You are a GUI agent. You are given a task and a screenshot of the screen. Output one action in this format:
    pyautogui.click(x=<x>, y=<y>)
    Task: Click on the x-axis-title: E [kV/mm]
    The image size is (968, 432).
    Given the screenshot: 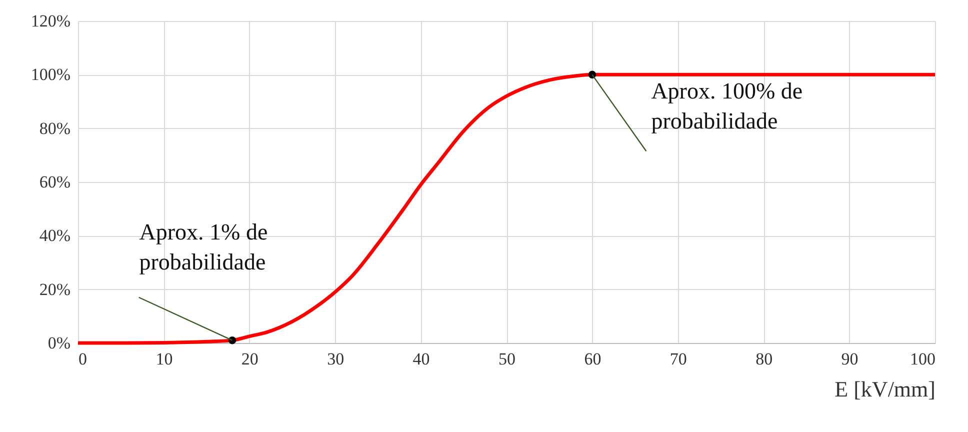 What is the action you would take?
    pyautogui.click(x=885, y=389)
    